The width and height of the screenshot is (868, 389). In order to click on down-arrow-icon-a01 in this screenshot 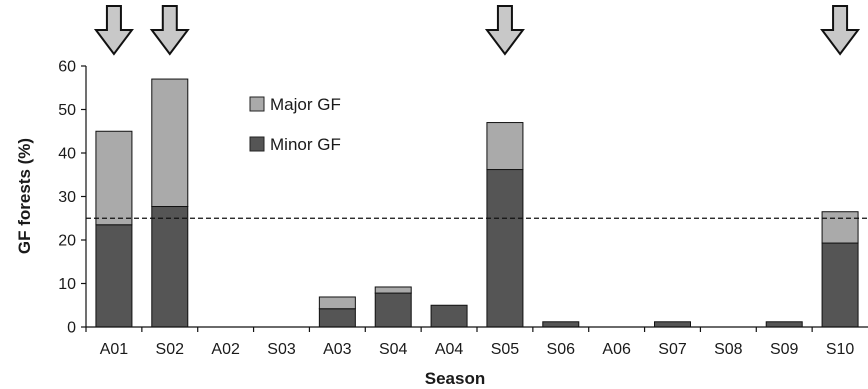, I will do `click(113, 30)`.